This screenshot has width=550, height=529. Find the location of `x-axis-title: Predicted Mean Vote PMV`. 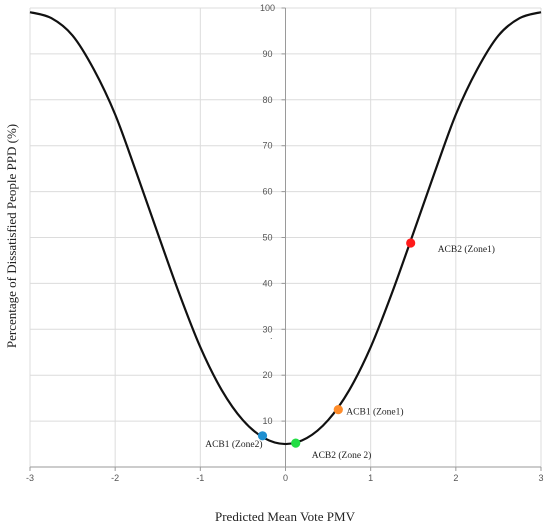

x-axis-title: Predicted Mean Vote PMV is located at coordinates (285, 516).